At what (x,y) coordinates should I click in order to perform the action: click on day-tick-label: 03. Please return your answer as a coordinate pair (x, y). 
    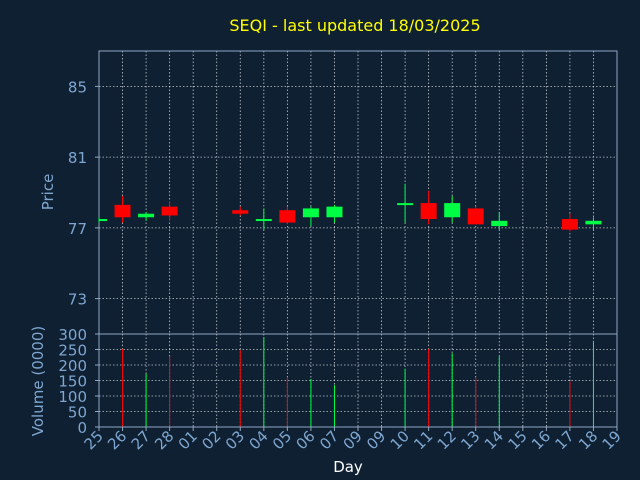
    Looking at the image, I should click on (235, 440).